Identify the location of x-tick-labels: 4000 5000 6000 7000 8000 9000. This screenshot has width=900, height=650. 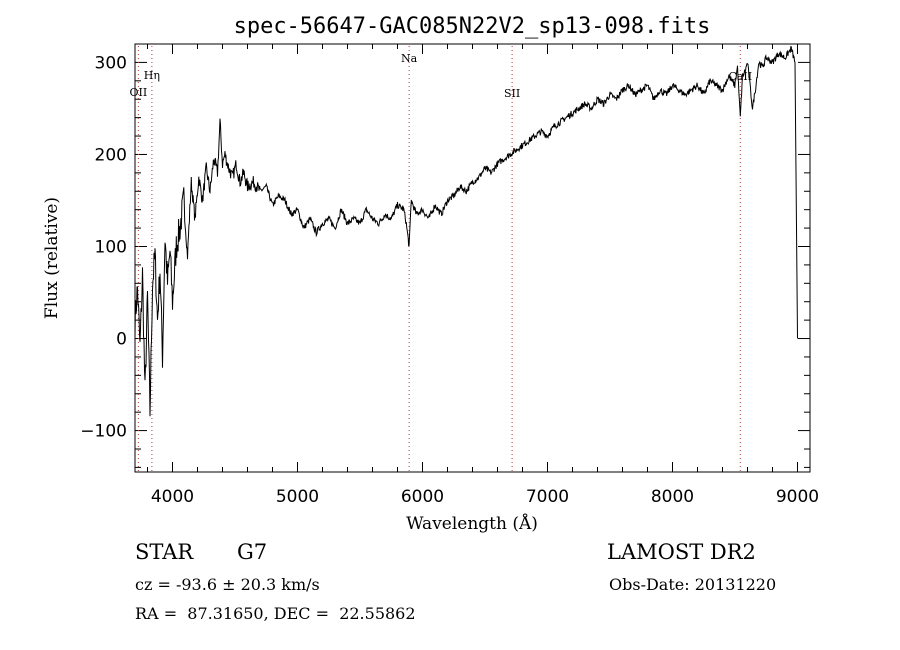
(485, 497).